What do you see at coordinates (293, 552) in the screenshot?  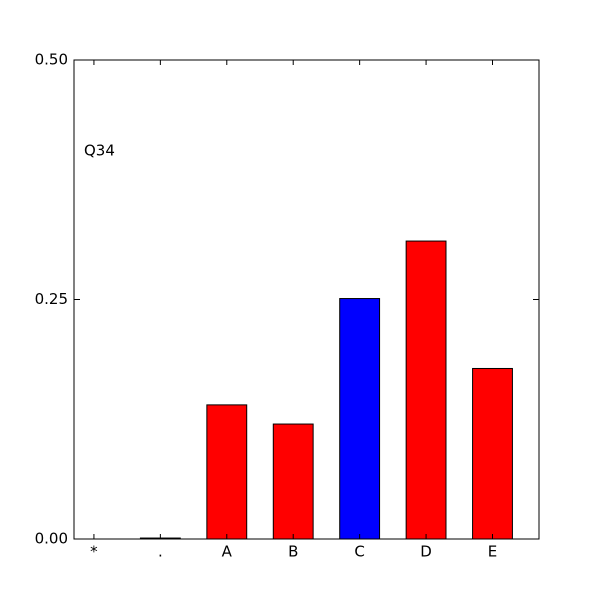 I see `x-tick-label: B` at bounding box center [293, 552].